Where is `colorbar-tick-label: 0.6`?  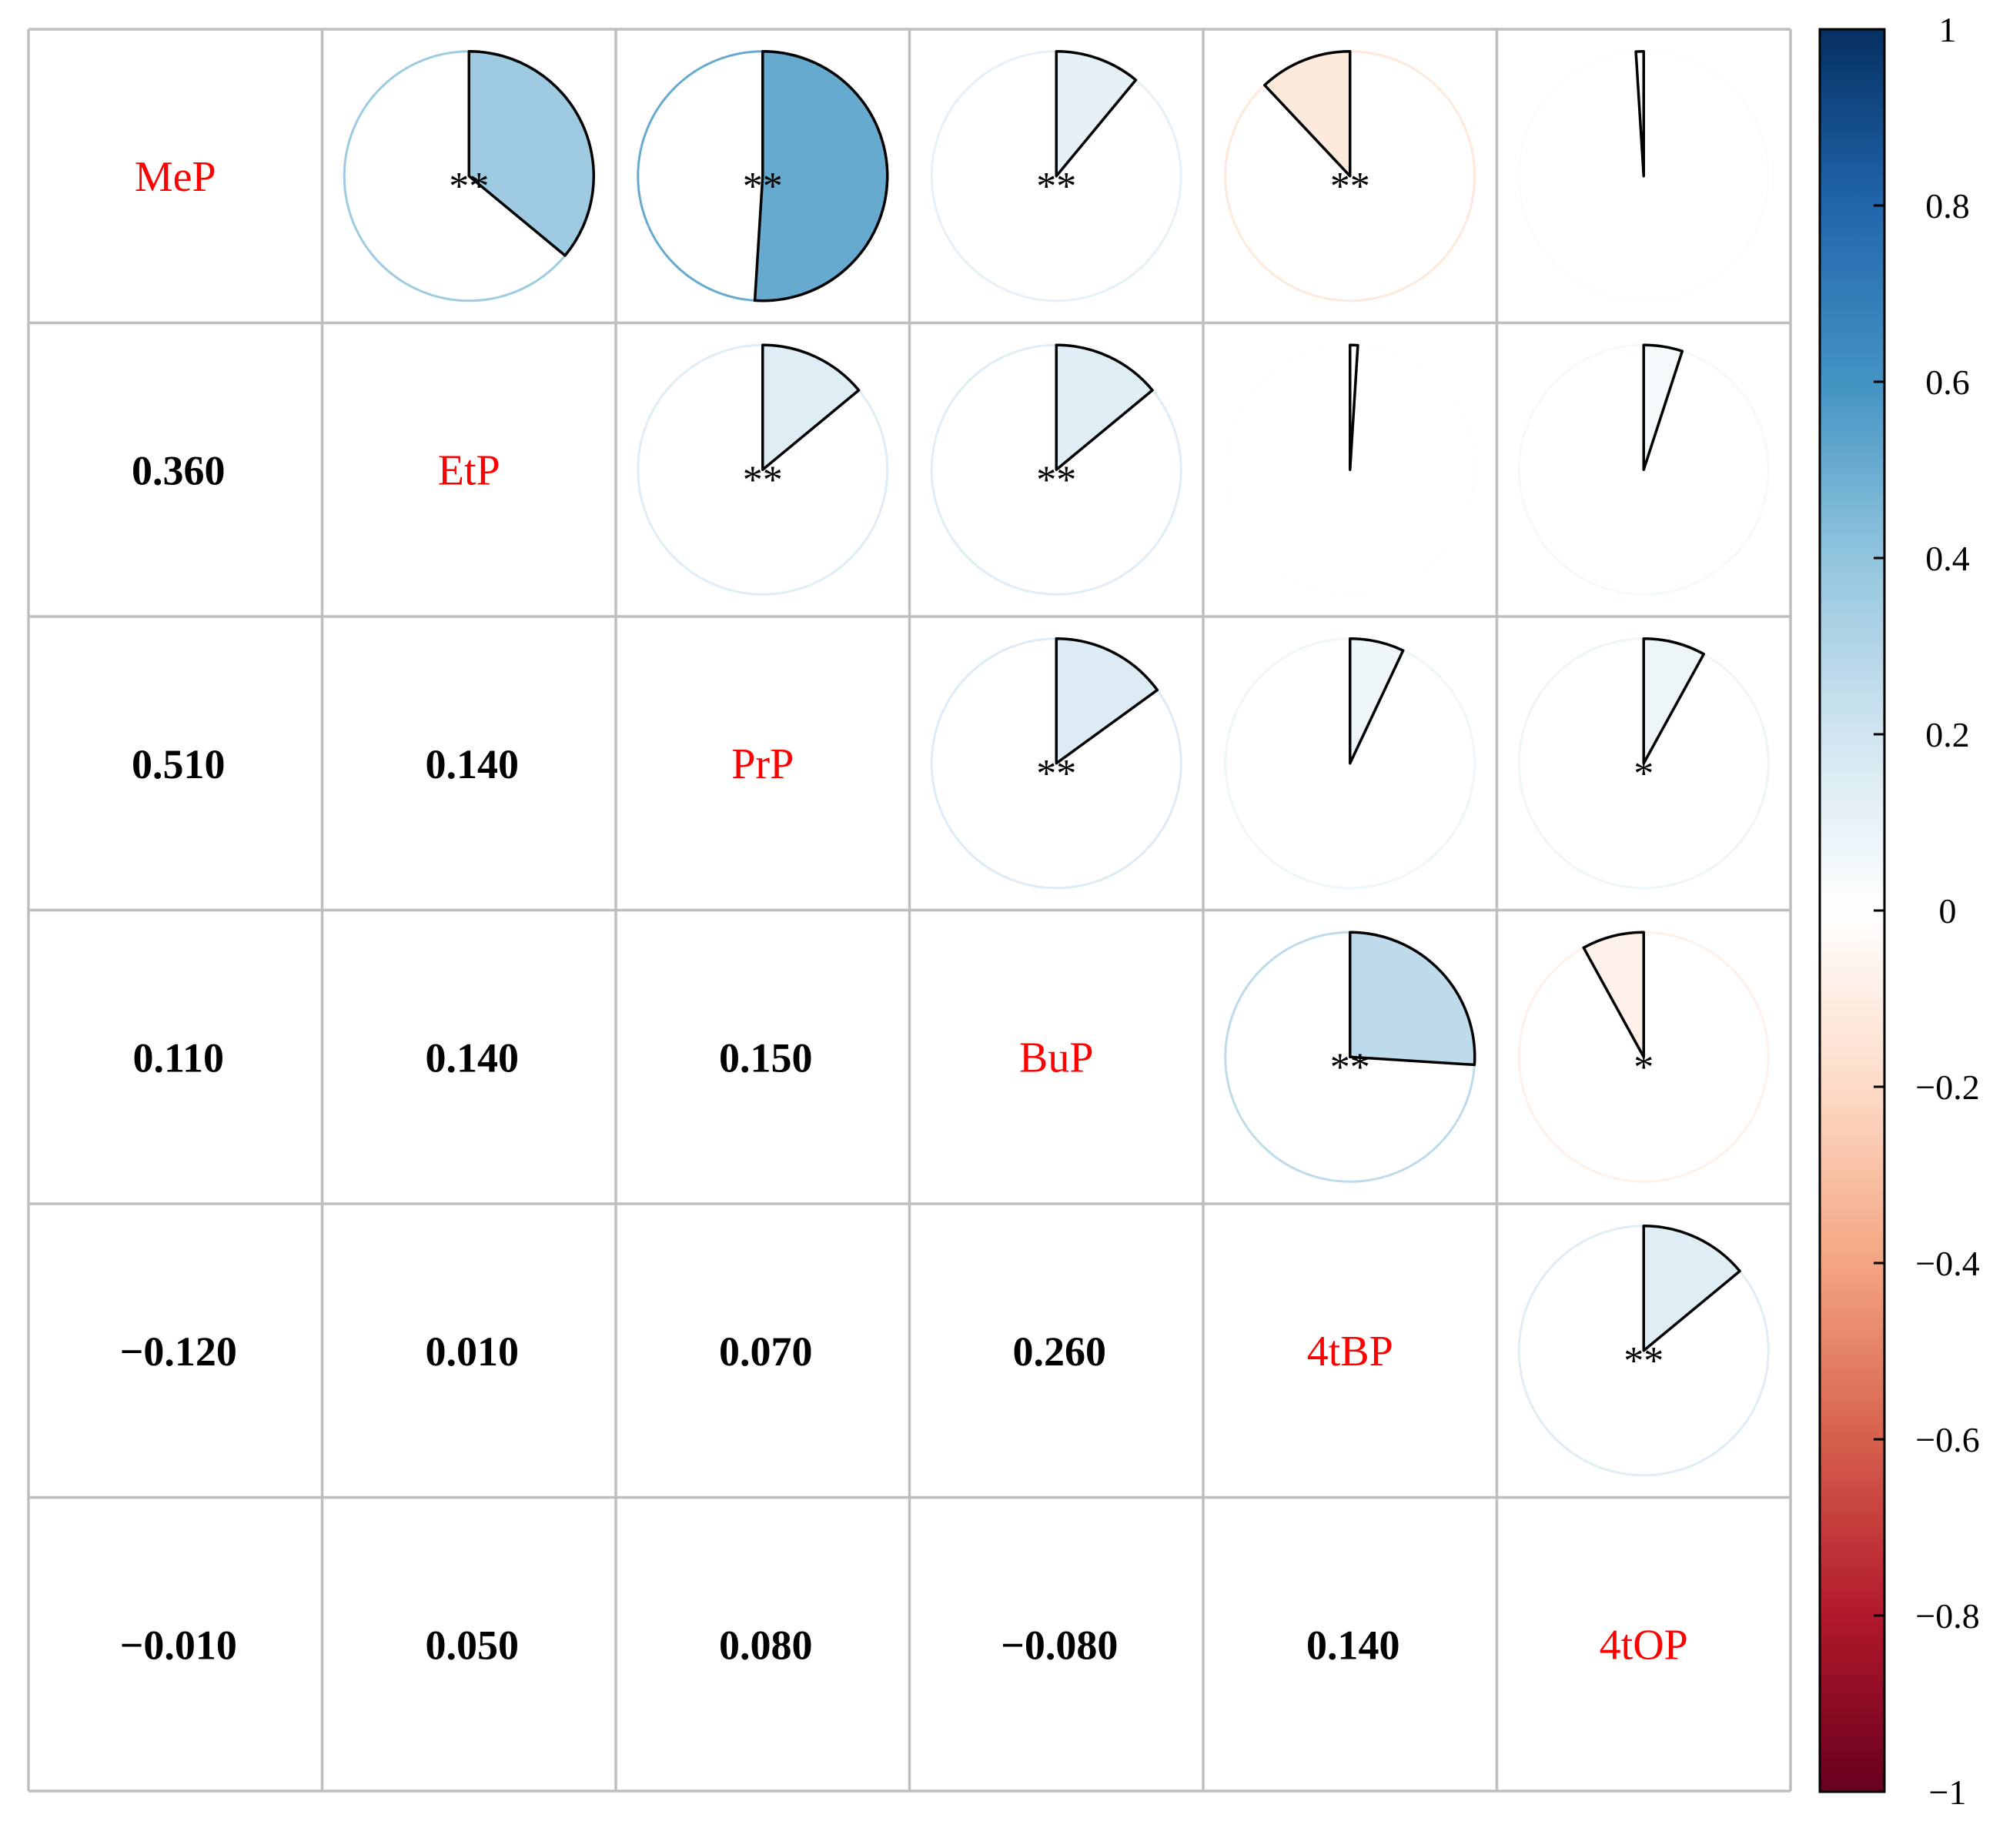
colorbar-tick-label: 0.6 is located at coordinates (1947, 382).